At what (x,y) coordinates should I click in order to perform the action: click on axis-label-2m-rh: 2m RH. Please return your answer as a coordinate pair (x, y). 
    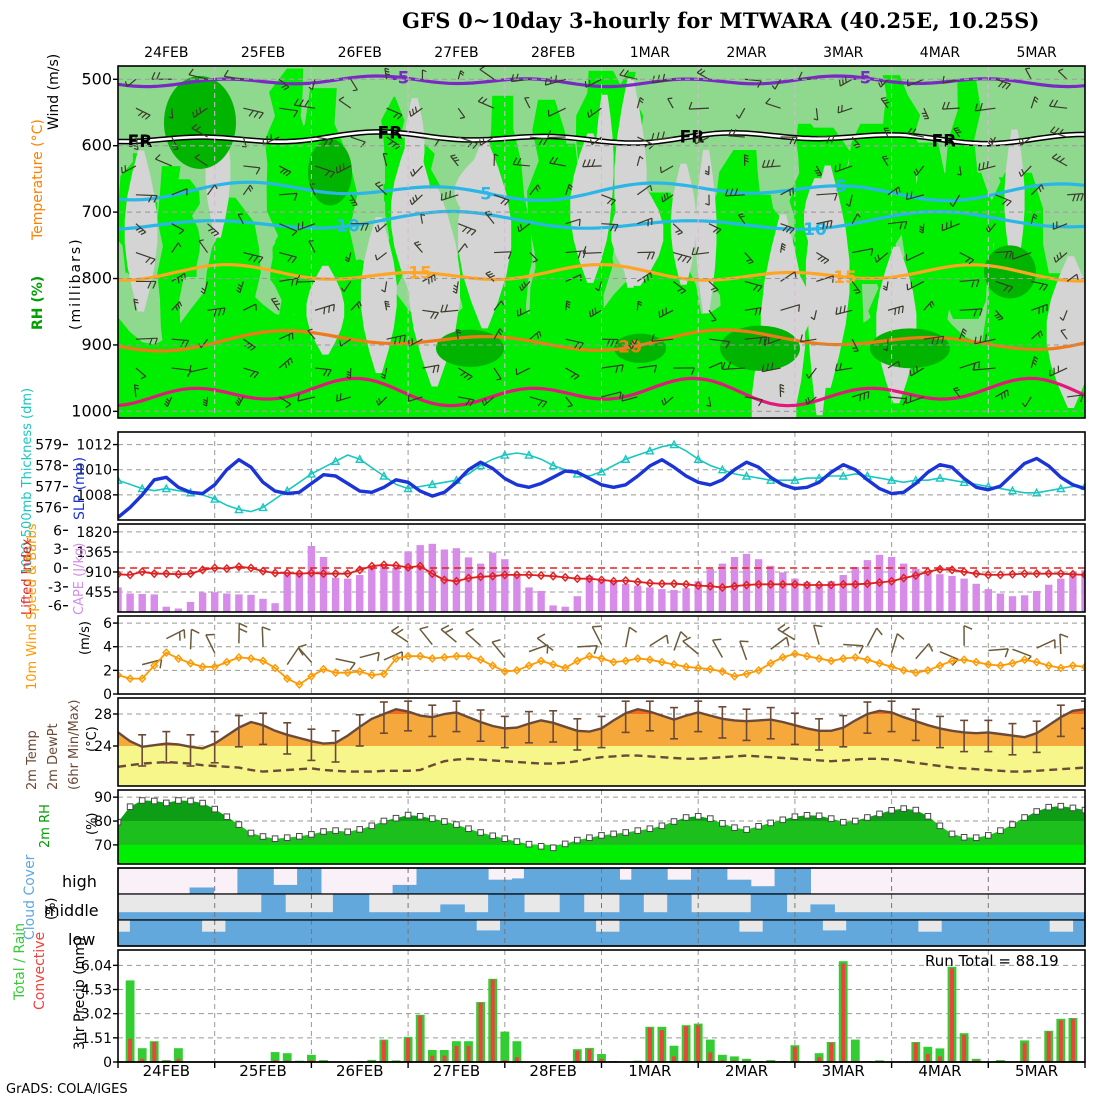
    Looking at the image, I should click on (45, 826).